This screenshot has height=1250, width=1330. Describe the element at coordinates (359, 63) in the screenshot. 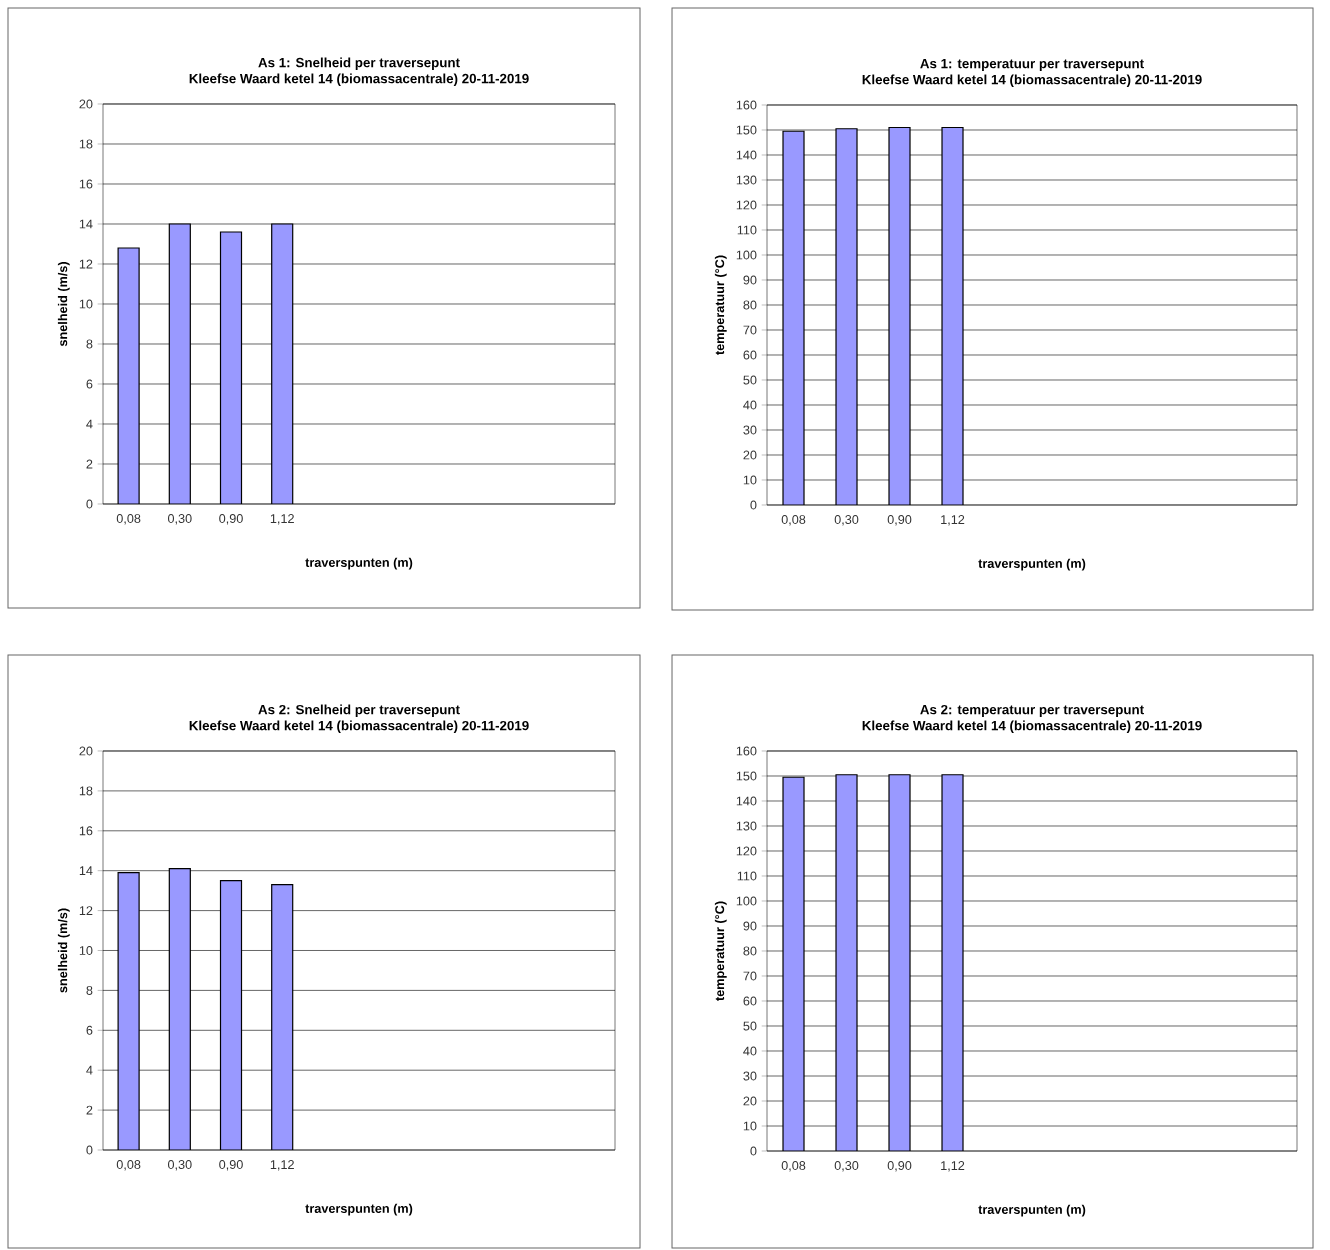

I see `chart-title: As 1: Snelheid per traversepunt` at that location.